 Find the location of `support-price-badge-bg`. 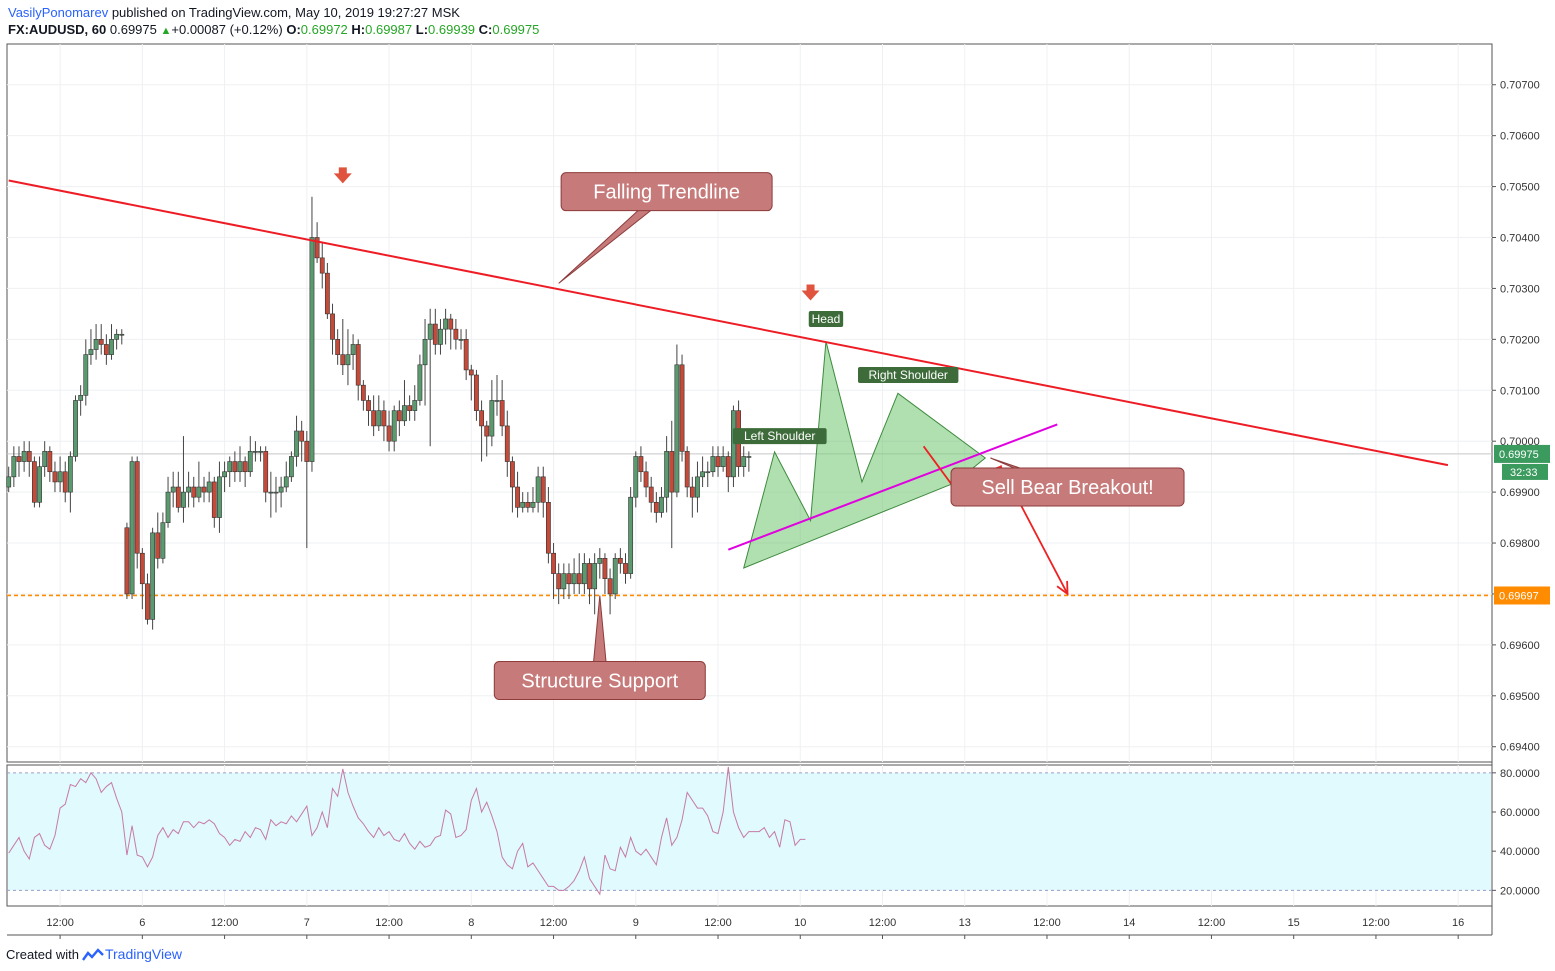

support-price-badge-bg is located at coordinates (1522, 595).